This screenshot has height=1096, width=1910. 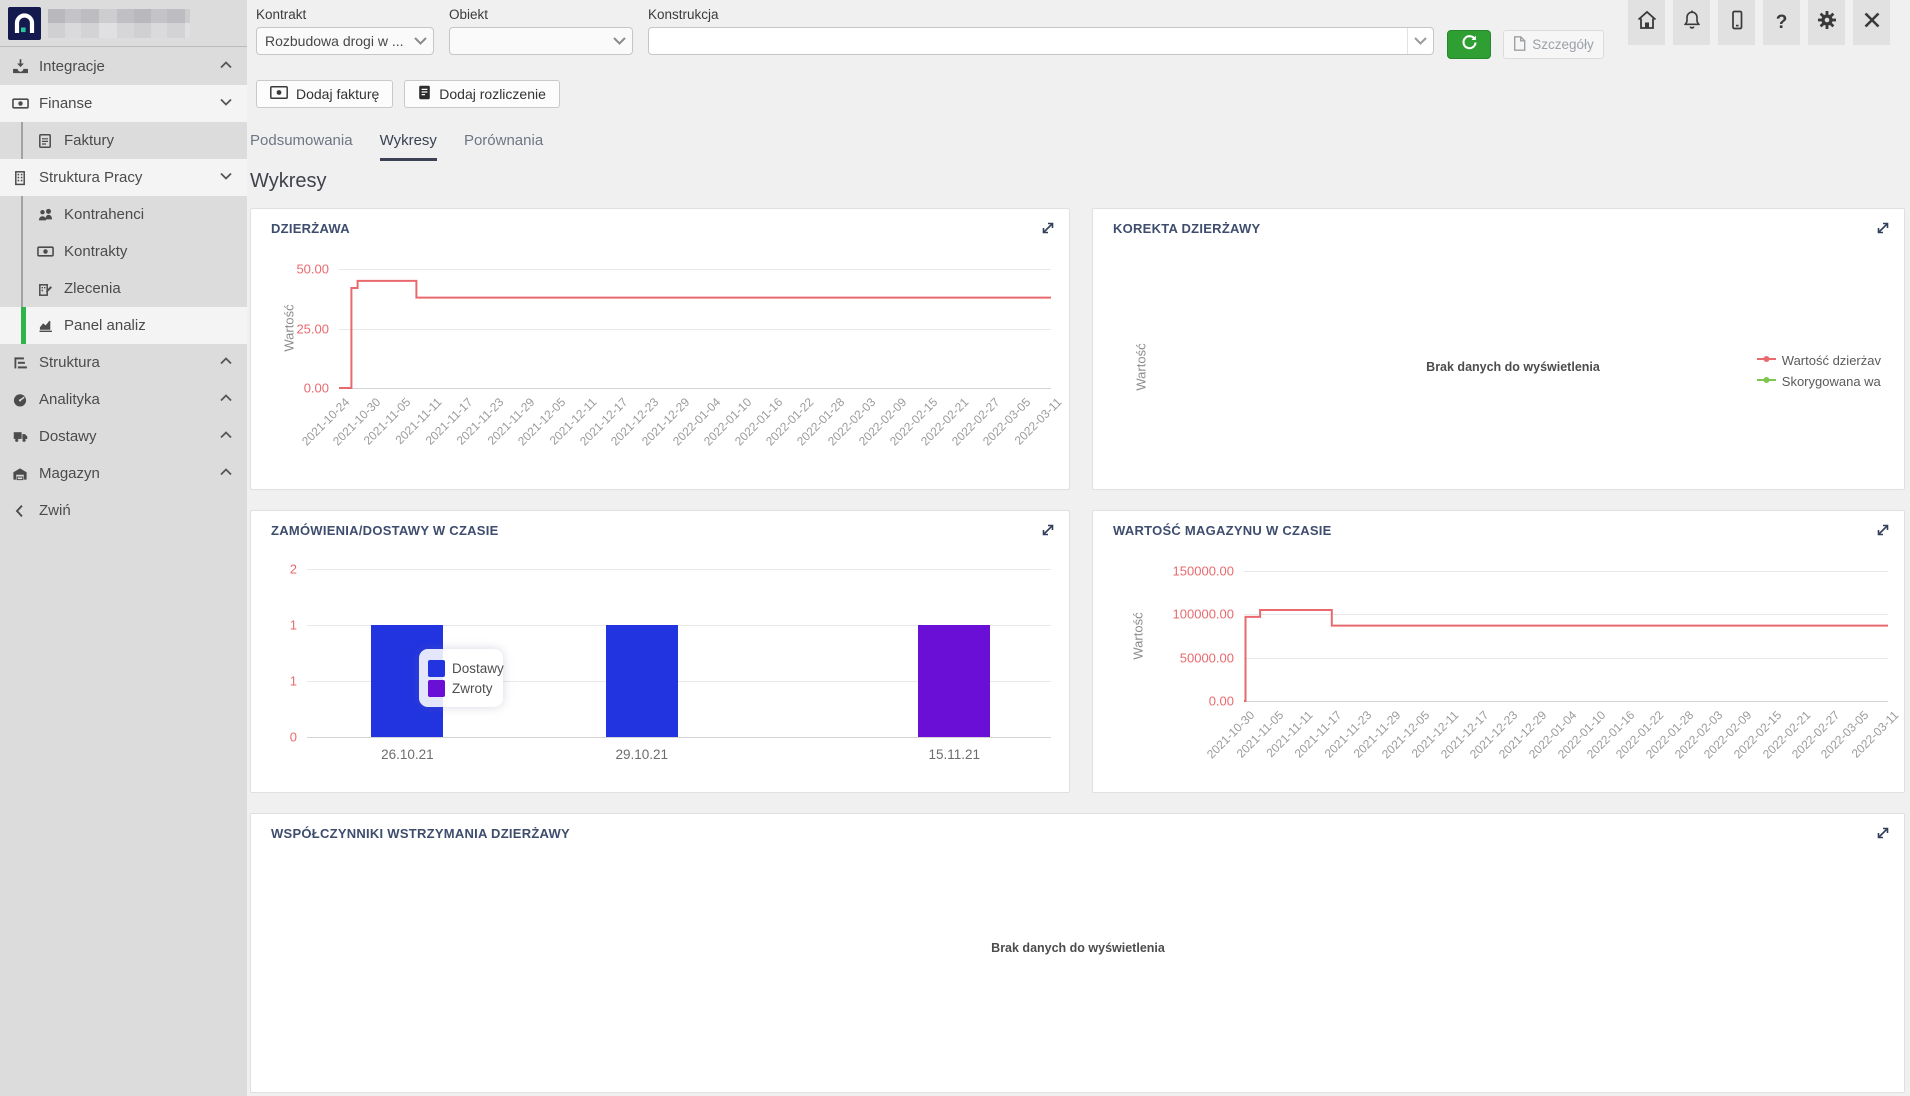 What do you see at coordinates (1553, 44) in the screenshot?
I see `details-button: Szczegóły` at bounding box center [1553, 44].